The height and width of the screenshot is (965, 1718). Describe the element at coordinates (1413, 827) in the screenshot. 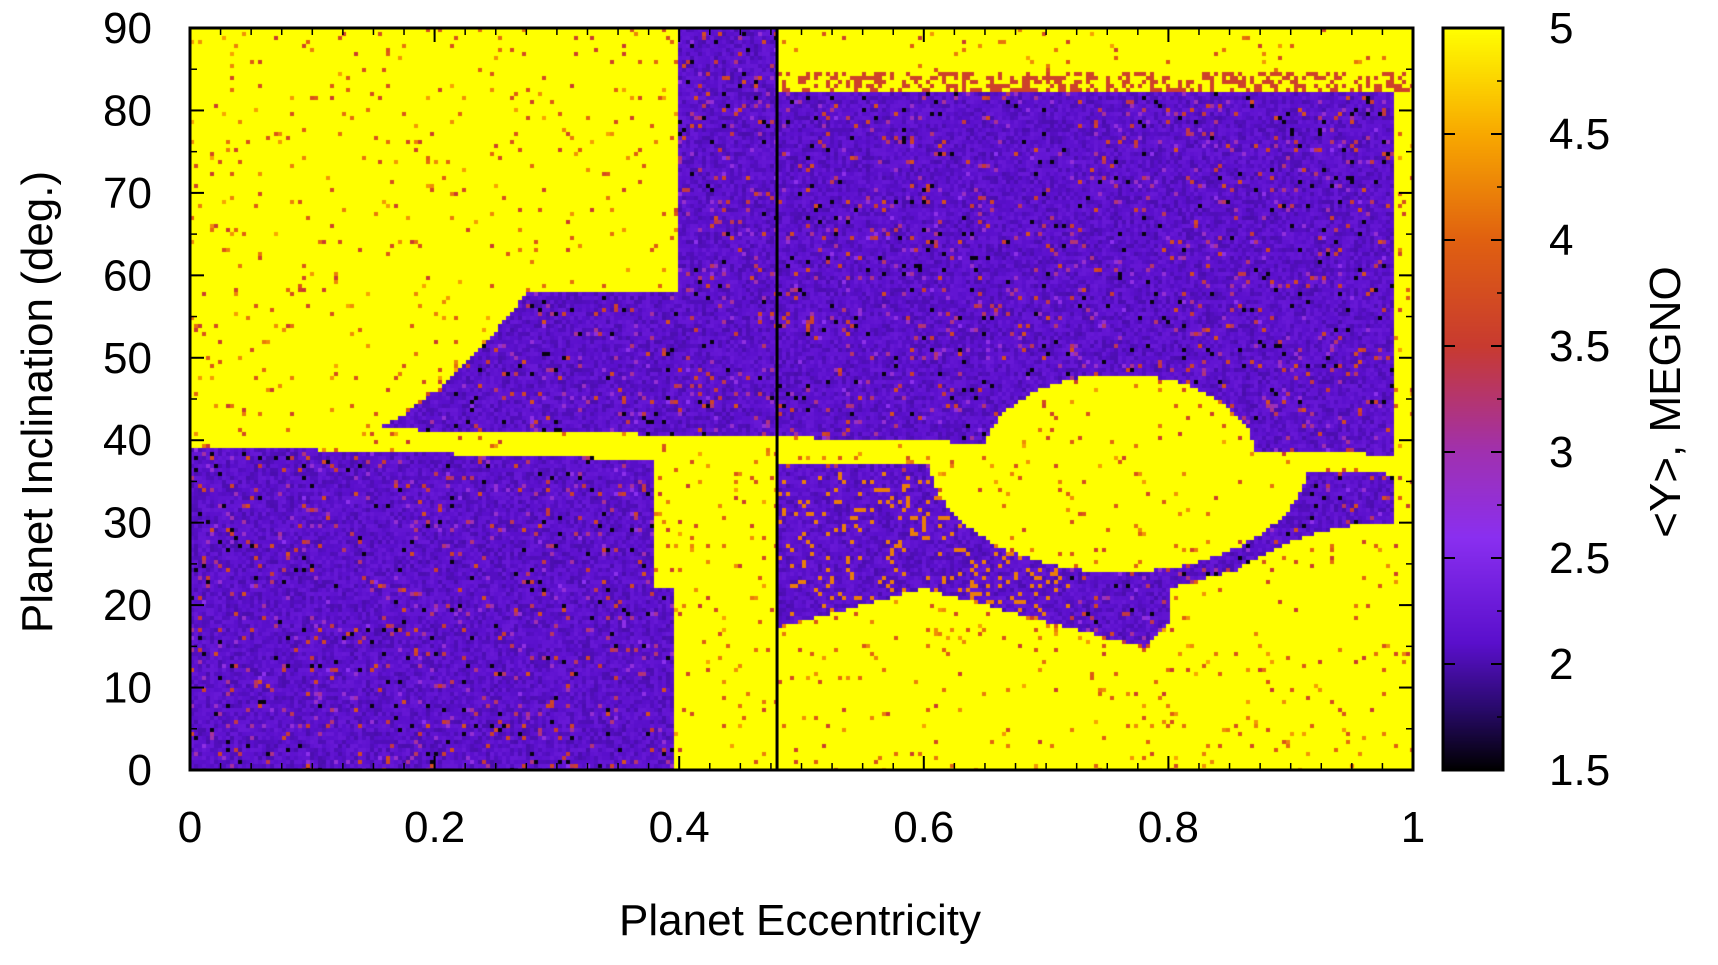

I see `x-tick-label: 1` at that location.